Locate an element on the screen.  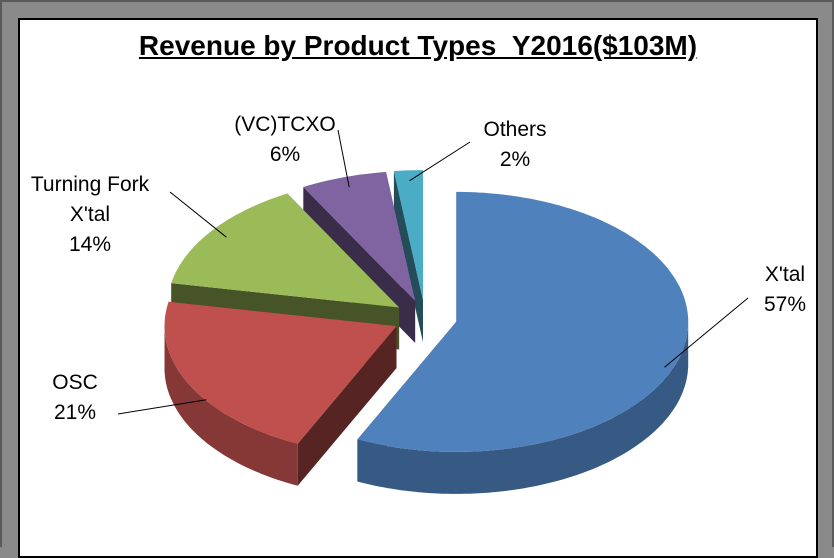
data-label: OSC 21% is located at coordinates (75, 398).